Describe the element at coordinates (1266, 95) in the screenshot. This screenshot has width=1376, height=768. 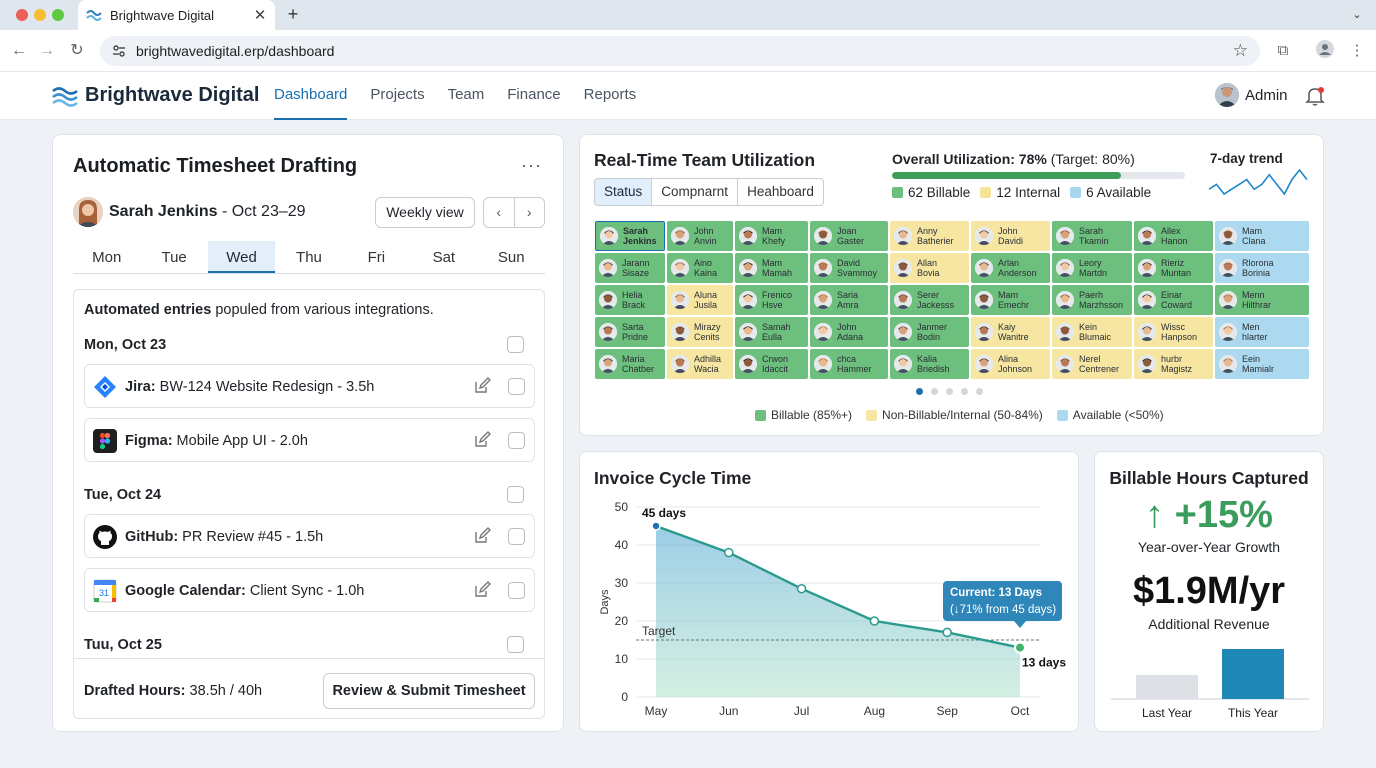
I see `admin-name: Admin` at that location.